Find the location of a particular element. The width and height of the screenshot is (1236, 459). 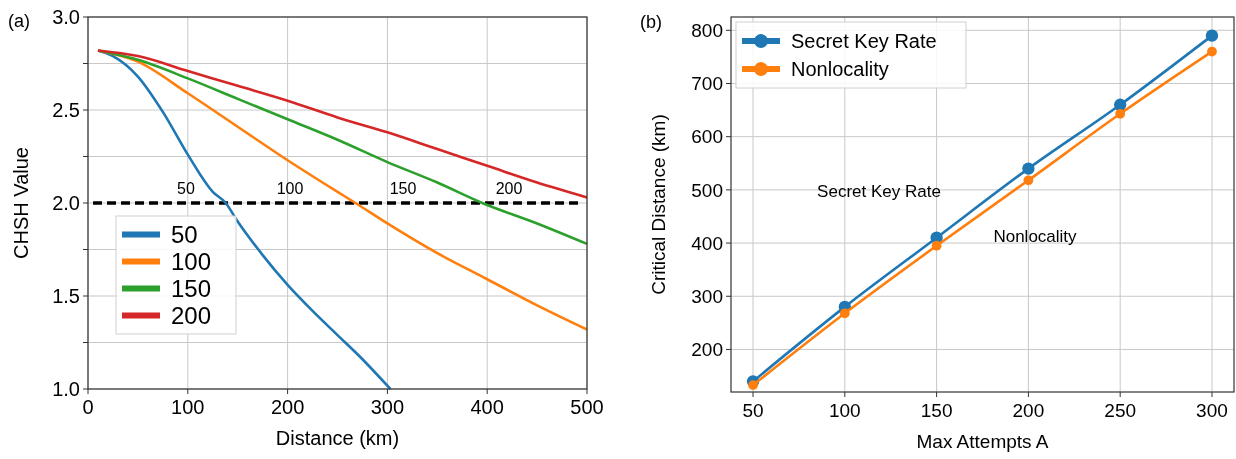

legend-label: 50 is located at coordinates (184, 234).